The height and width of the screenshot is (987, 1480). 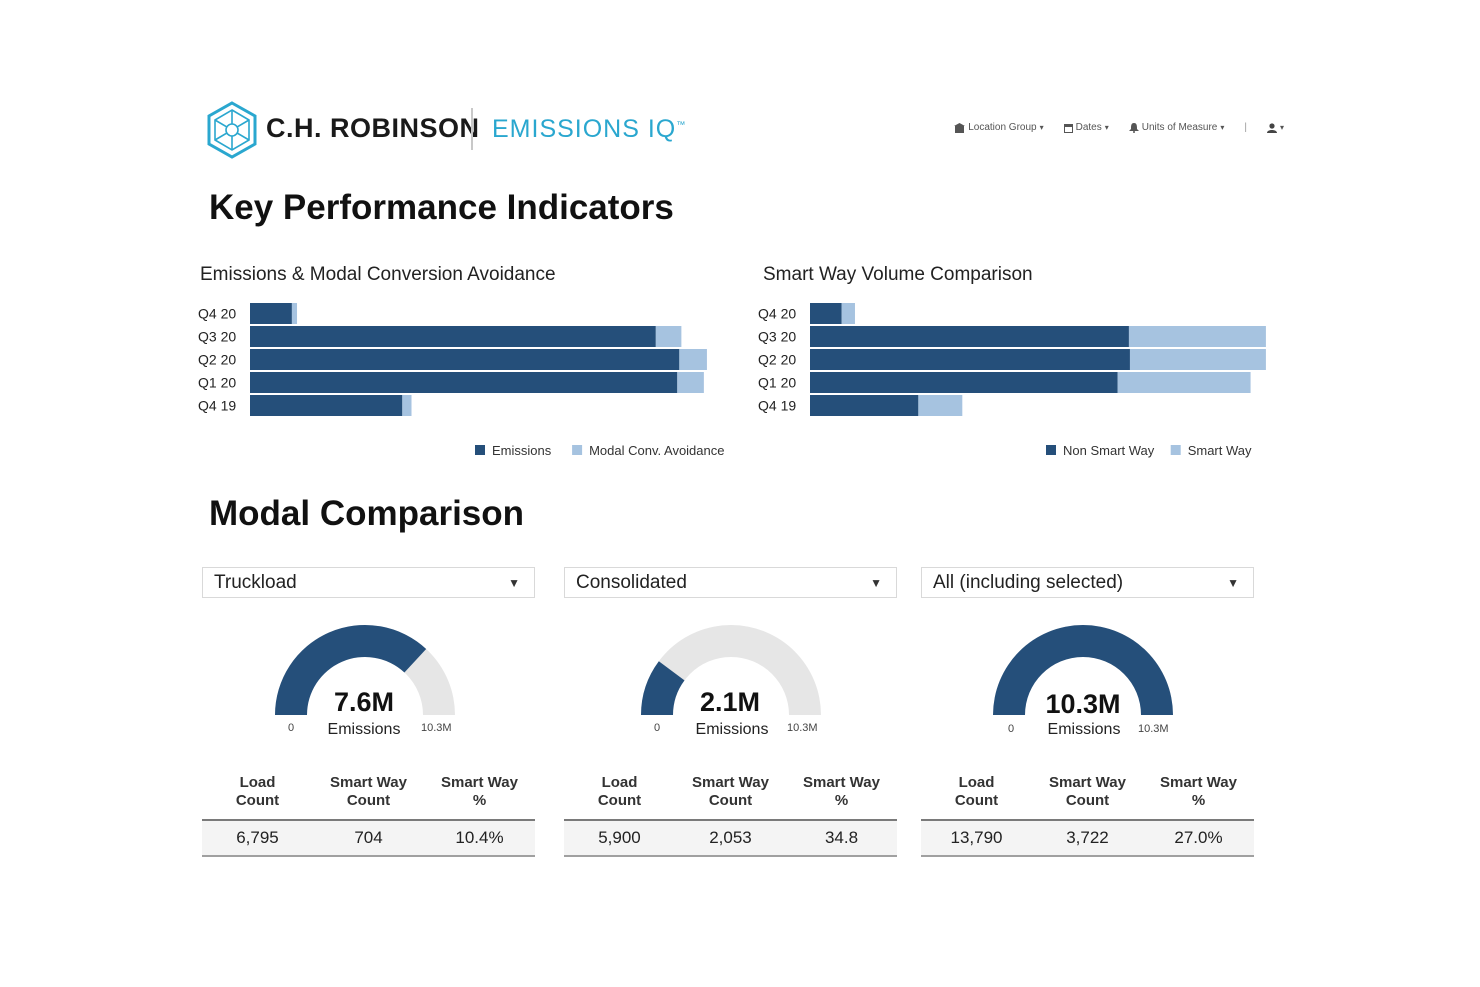 I want to click on modal-comparison-title: Modal Comparison, so click(x=367, y=513).